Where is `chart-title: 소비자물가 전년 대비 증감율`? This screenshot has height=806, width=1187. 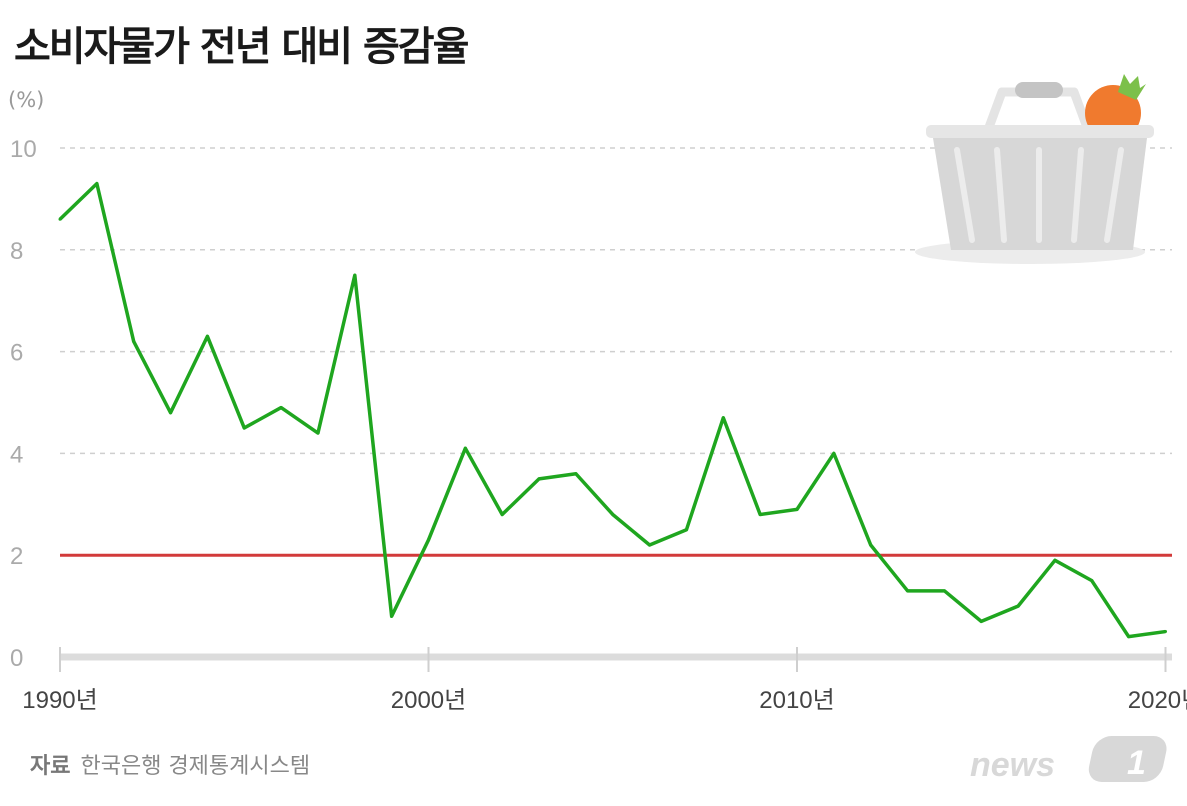 chart-title: 소비자물가 전년 대비 증감율 is located at coordinates (241, 47).